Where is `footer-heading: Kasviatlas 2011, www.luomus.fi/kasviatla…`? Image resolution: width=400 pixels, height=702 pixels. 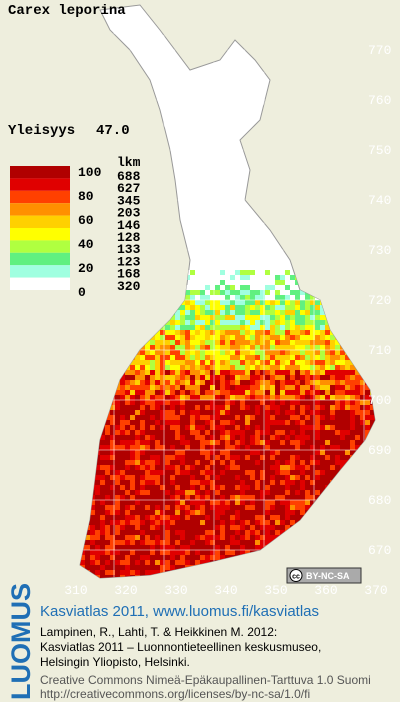 footer-heading: Kasviatlas 2011, www.luomus.fi/kasviatla… is located at coordinates (179, 611).